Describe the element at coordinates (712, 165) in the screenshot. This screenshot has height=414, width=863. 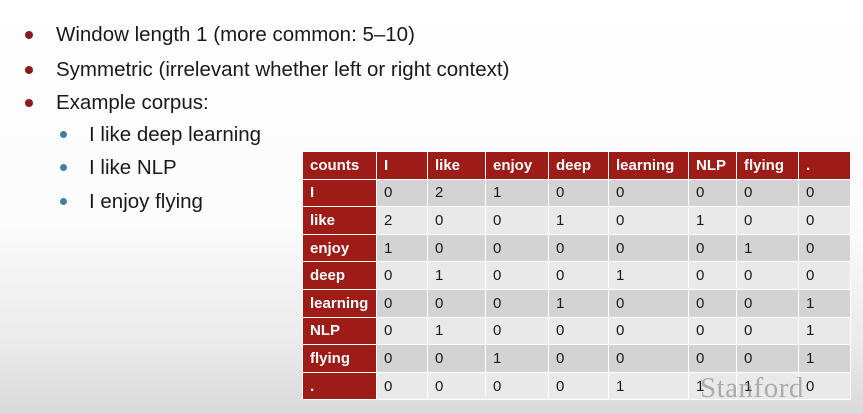
I see `column-header: NLP` at that location.